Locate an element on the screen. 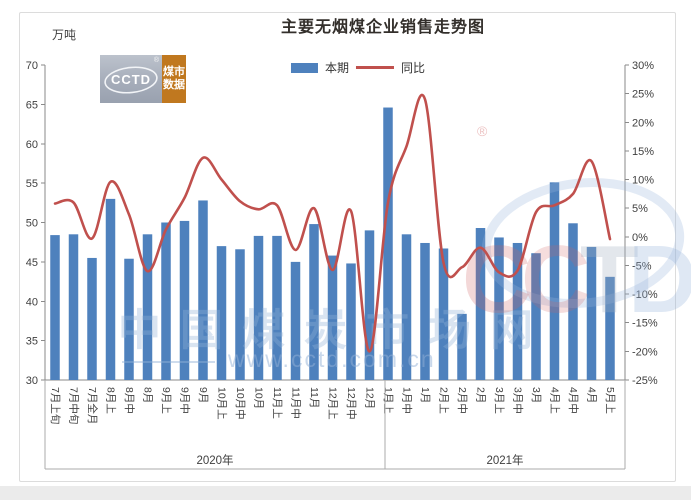  legend-bar-swatch is located at coordinates (304, 67).